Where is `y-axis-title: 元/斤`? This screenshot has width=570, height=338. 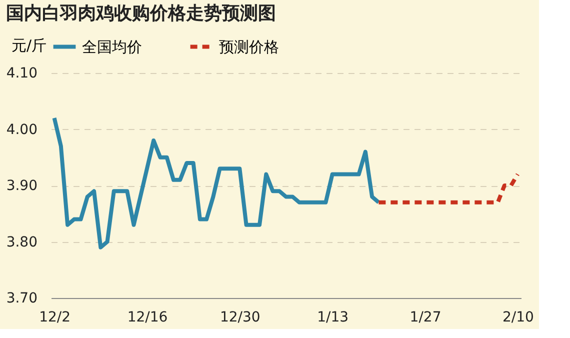 y-axis-title: 元/斤 is located at coordinates (29, 45).